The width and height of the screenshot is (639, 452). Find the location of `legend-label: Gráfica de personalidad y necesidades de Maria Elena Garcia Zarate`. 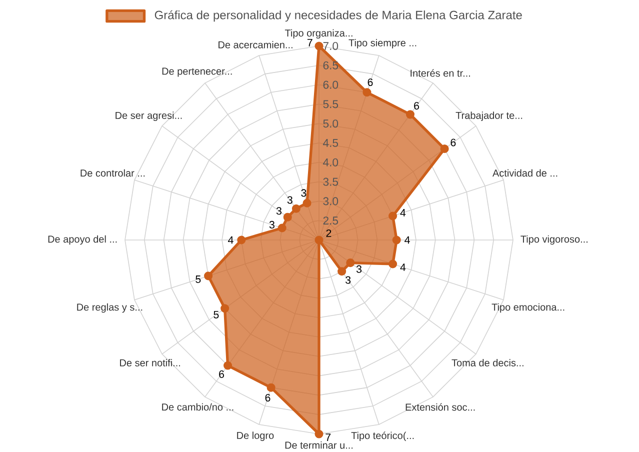

legend-label: Gráfica de personalidad y necesidades de Maria Elena Garcia Zarate is located at coordinates (338, 16).